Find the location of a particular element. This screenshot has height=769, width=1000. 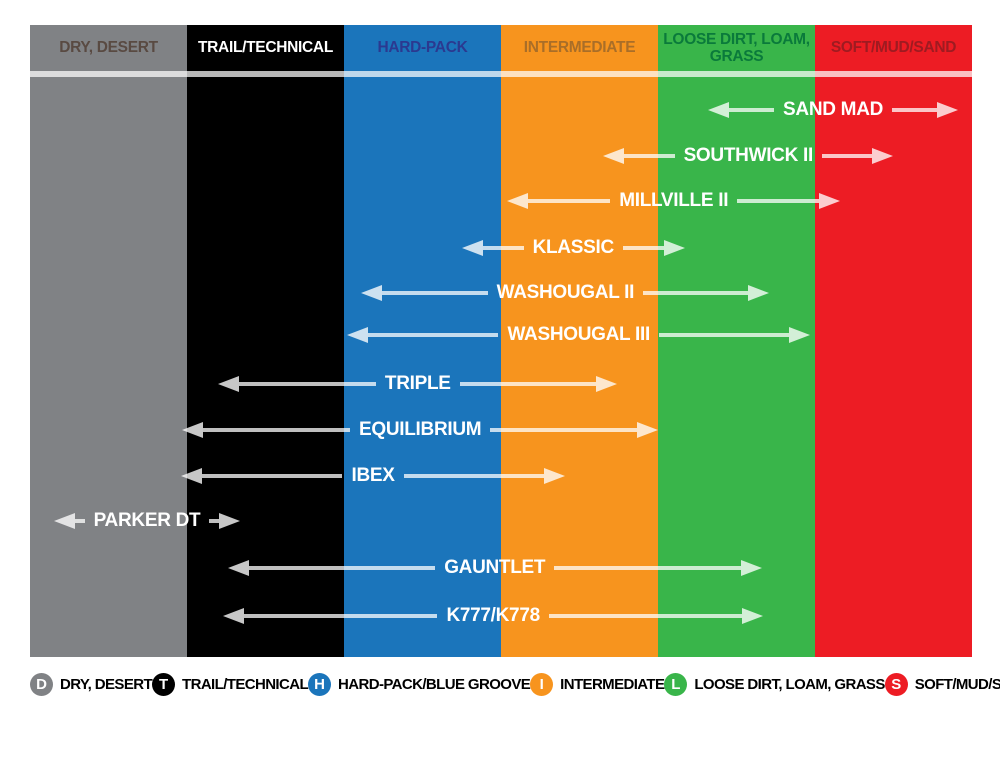

legend-item-label: TRAIL/TECHNICAL is located at coordinates (245, 684).